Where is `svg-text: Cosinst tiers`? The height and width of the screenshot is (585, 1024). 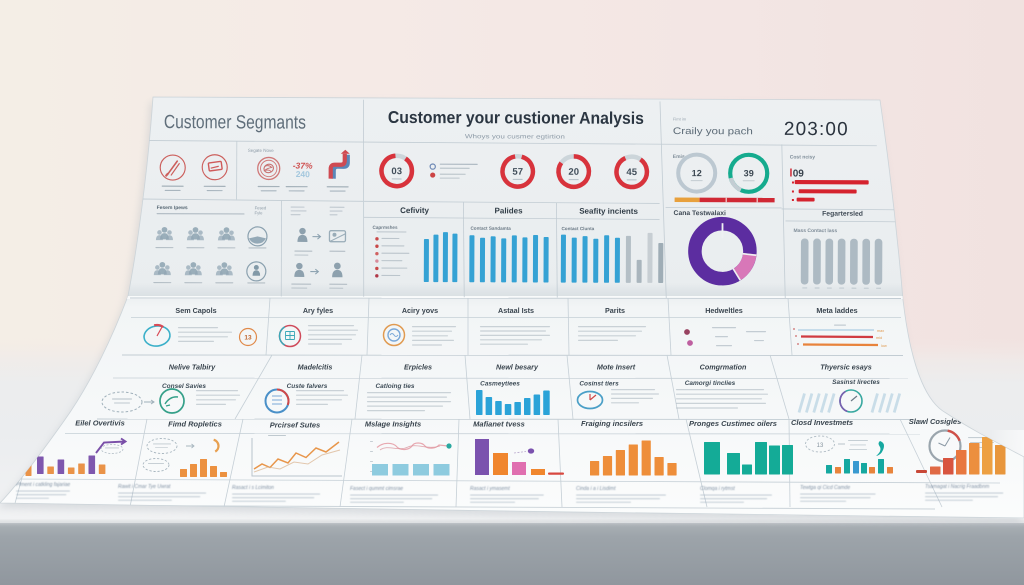
svg-text: Cosinst tiers is located at coordinates (599, 384).